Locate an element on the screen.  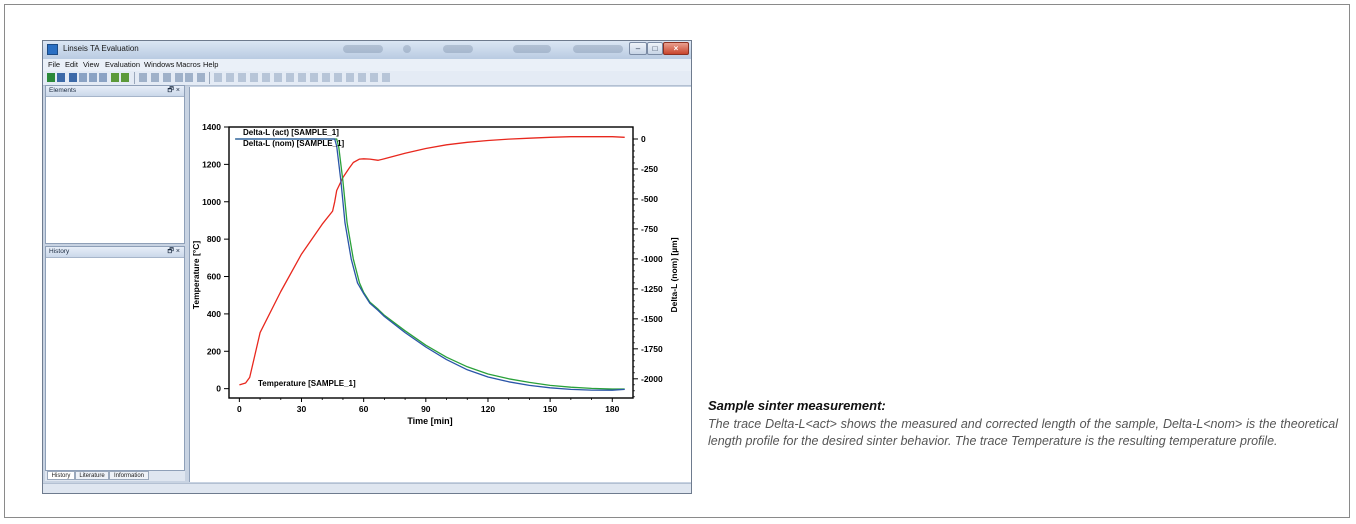
x-tick-label: 180 is located at coordinates (612, 409).